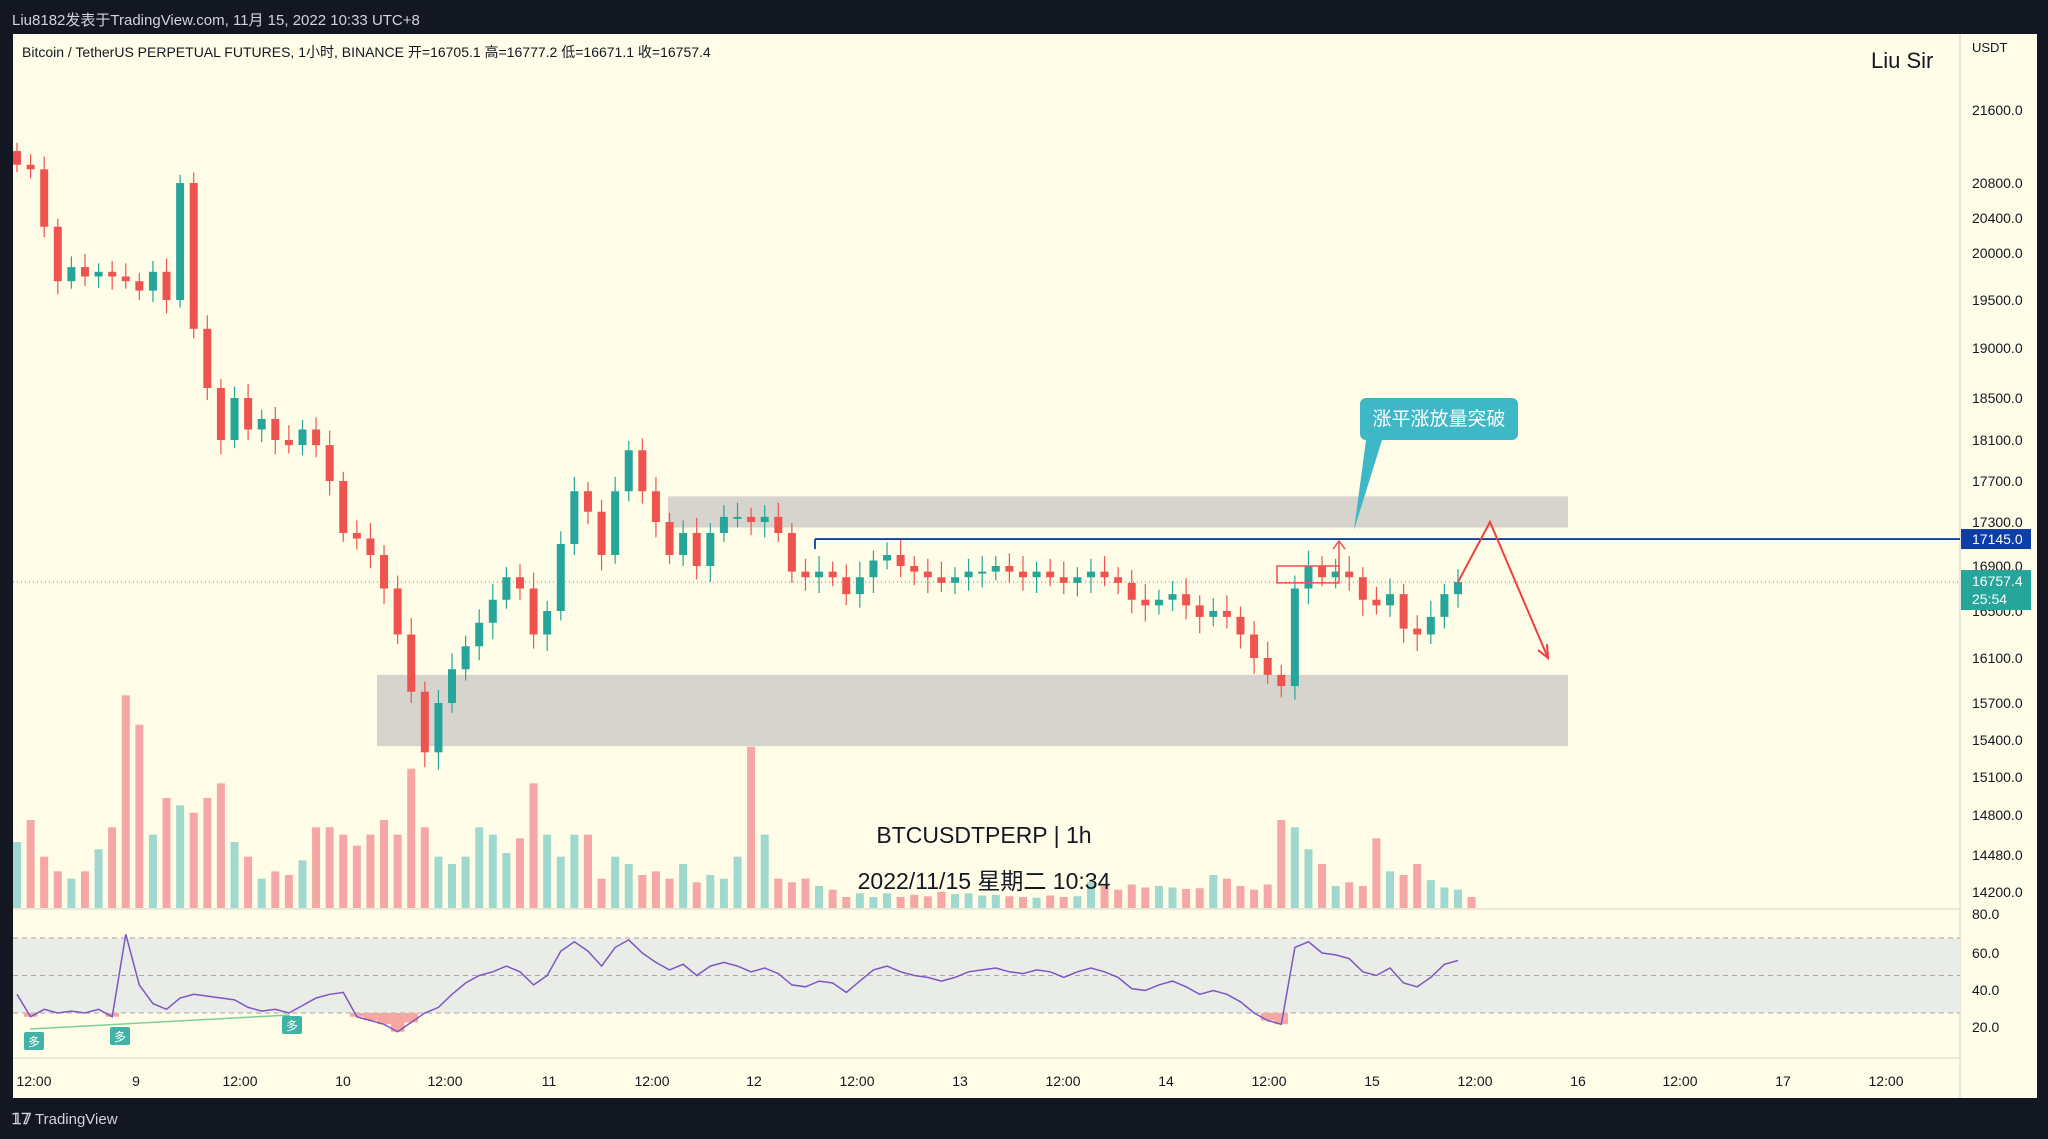  I want to click on time-axis-label: 10, so click(343, 1081).